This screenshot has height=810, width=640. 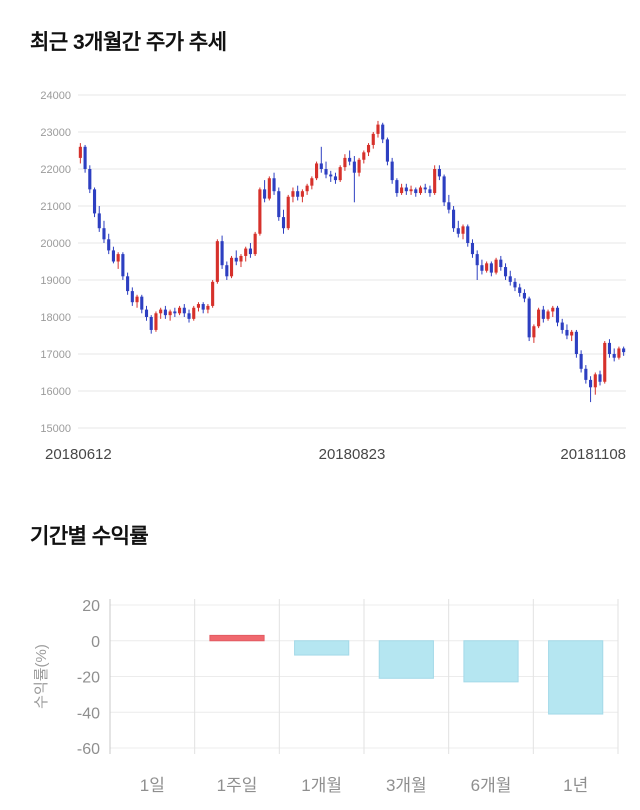 What do you see at coordinates (88, 749) in the screenshot?
I see `svg-text: -60` at bounding box center [88, 749].